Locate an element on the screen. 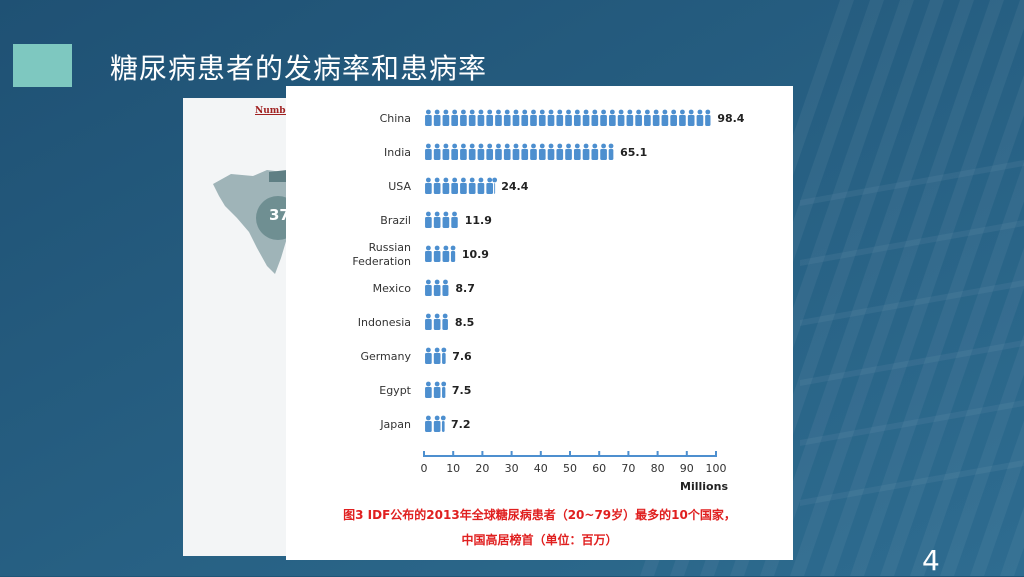 The height and width of the screenshot is (577, 1024). background-map-panel: Numbe 37 is located at coordinates (239, 327).